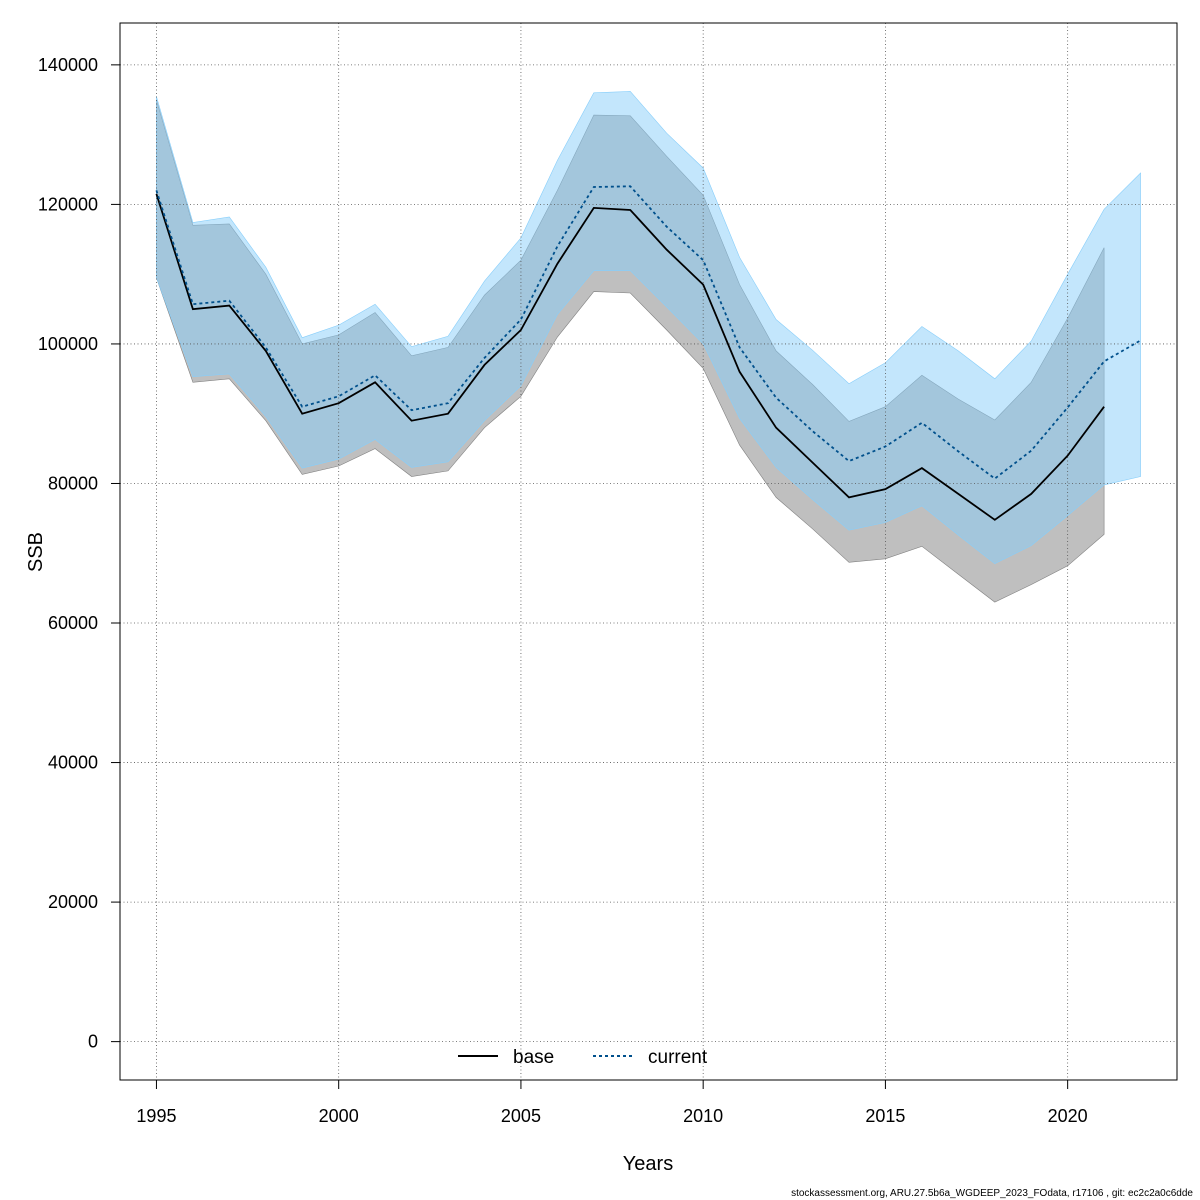  I want to click on y-tick-label: 80000, so click(73, 483).